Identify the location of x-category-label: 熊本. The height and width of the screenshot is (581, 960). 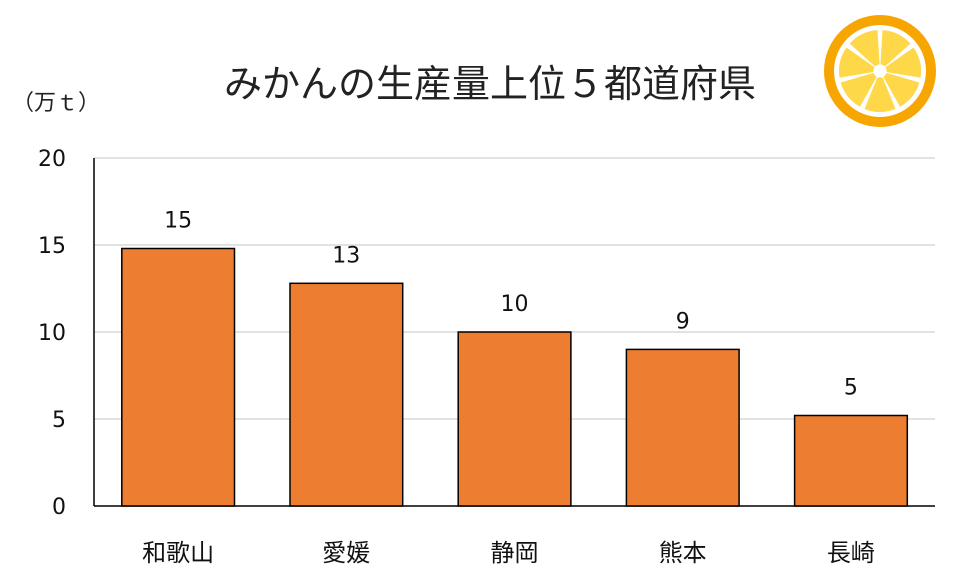
(683, 553).